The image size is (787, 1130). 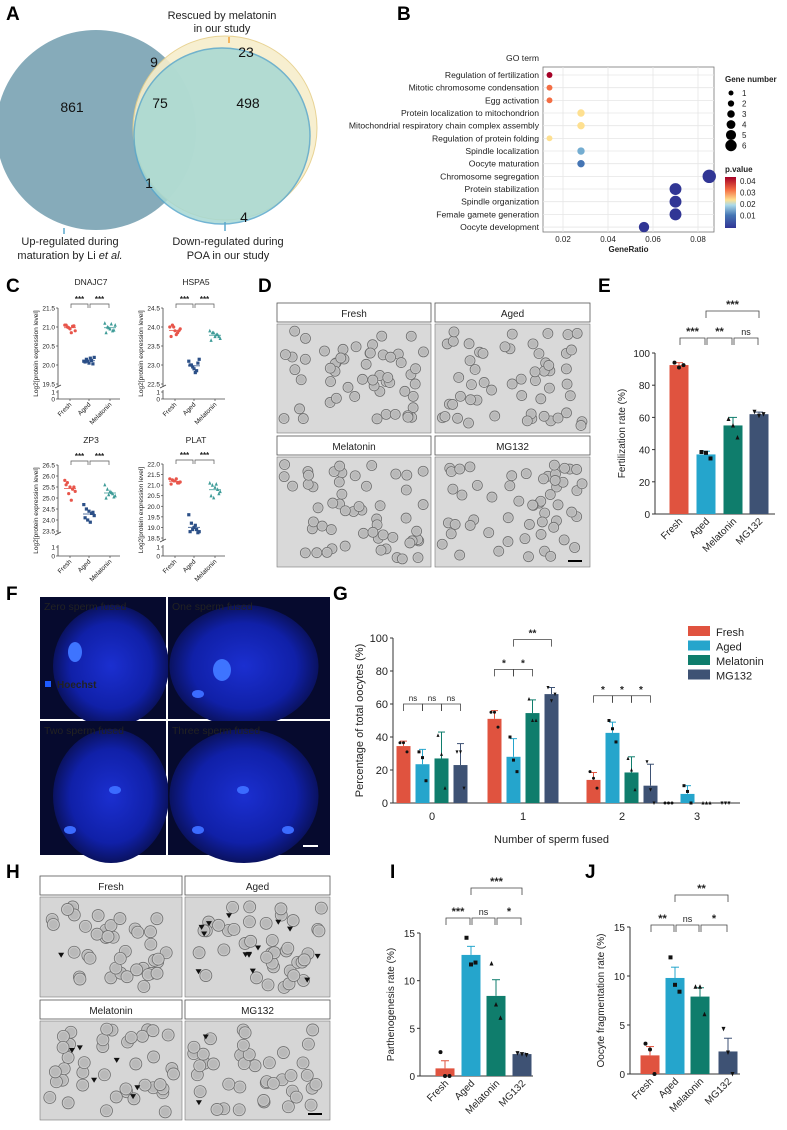 What do you see at coordinates (382, 771) in the screenshot?
I see `y-tick-label: 20` at bounding box center [382, 771].